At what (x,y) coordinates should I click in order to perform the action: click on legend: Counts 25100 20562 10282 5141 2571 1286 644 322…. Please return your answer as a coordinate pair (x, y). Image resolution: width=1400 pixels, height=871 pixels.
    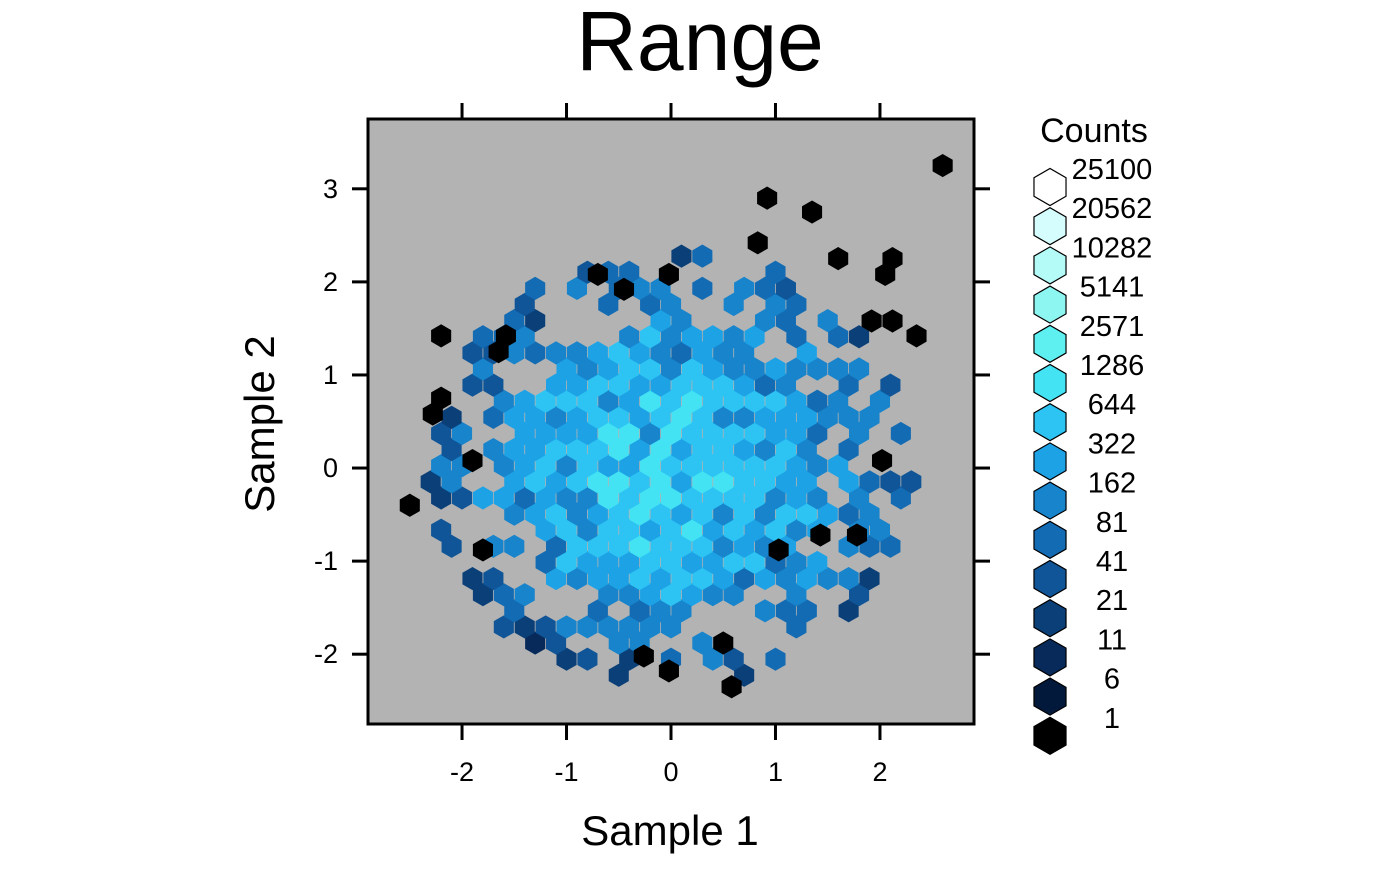
    Looking at the image, I should click on (1093, 433).